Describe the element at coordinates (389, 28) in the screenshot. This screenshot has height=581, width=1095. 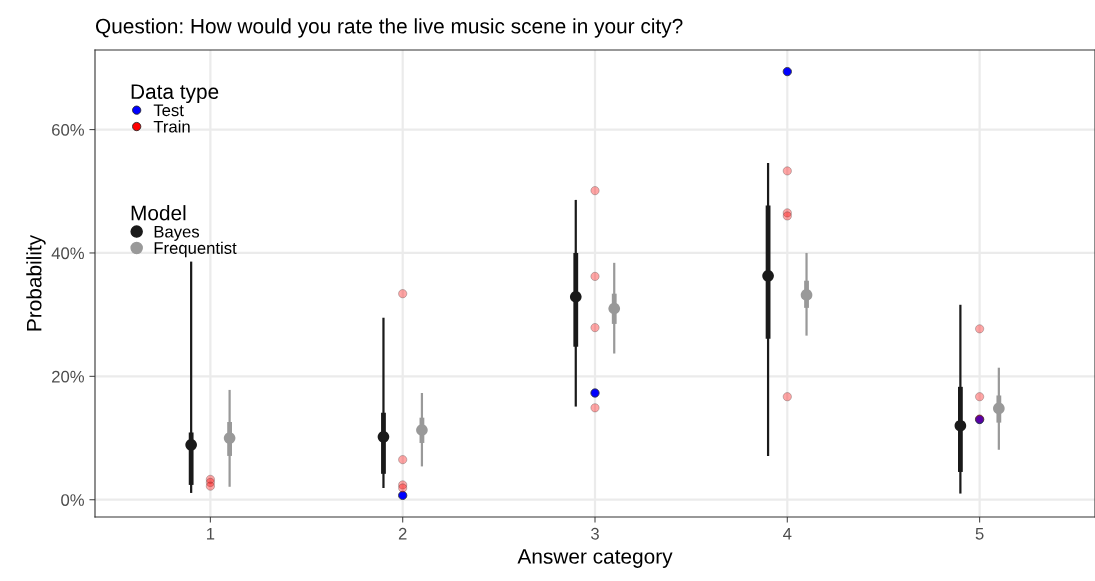
I see `chart-title: Question: How would you rate the live music scene in your city?` at that location.